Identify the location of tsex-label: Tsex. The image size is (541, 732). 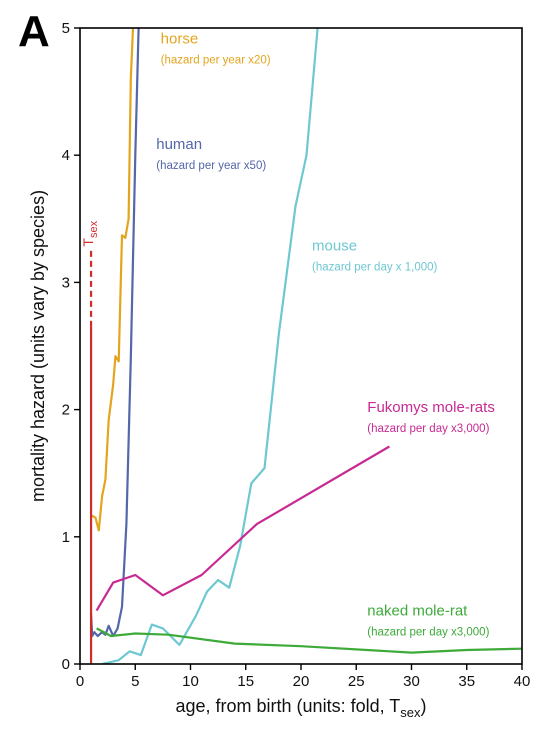
(90, 233).